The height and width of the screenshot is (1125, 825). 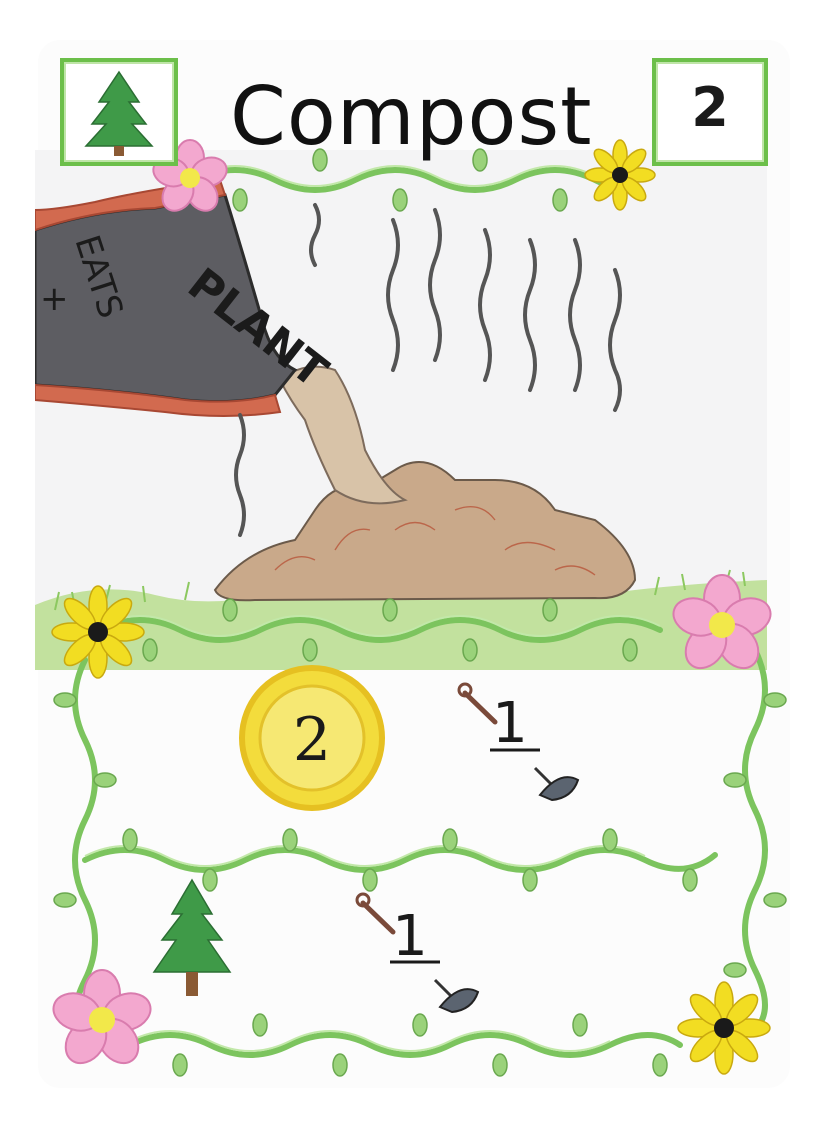 I want to click on compost-pile, so click(x=425, y=531).